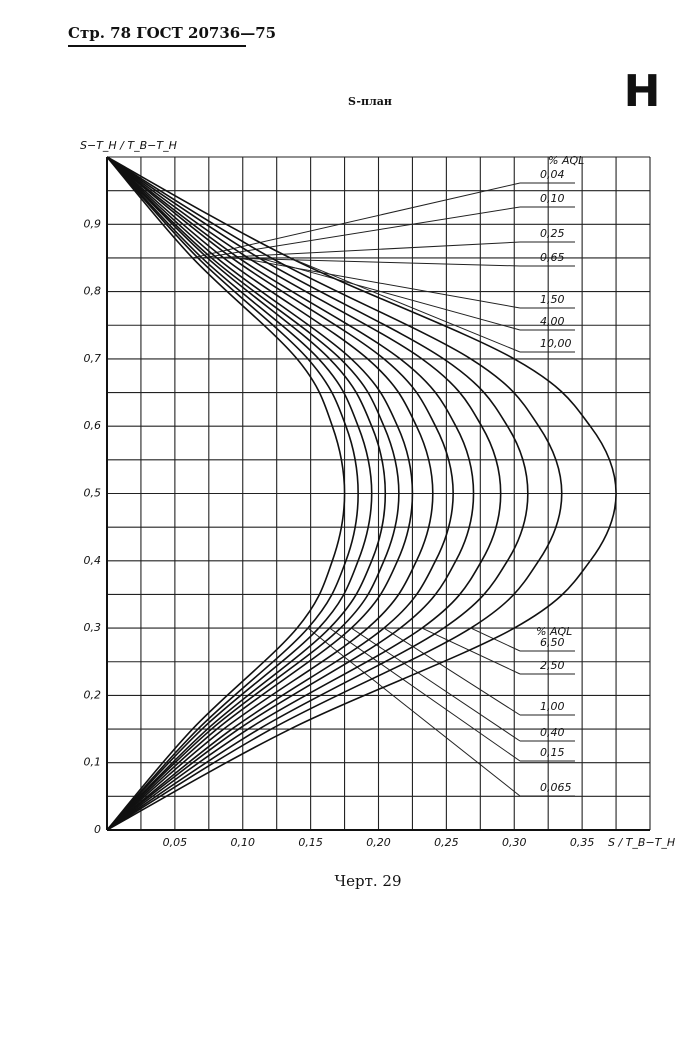 The image size is (700, 1059). What do you see at coordinates (370, 101) in the screenshot?
I see `chart-title: S-план` at bounding box center [370, 101].